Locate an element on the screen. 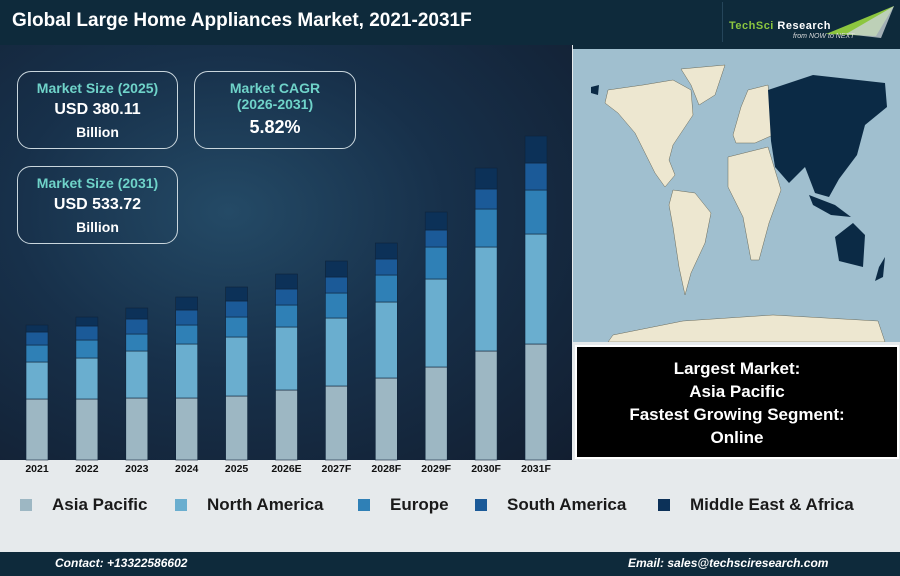 This screenshot has height=576, width=900. x-axis-band is located at coordinates (286, 468).